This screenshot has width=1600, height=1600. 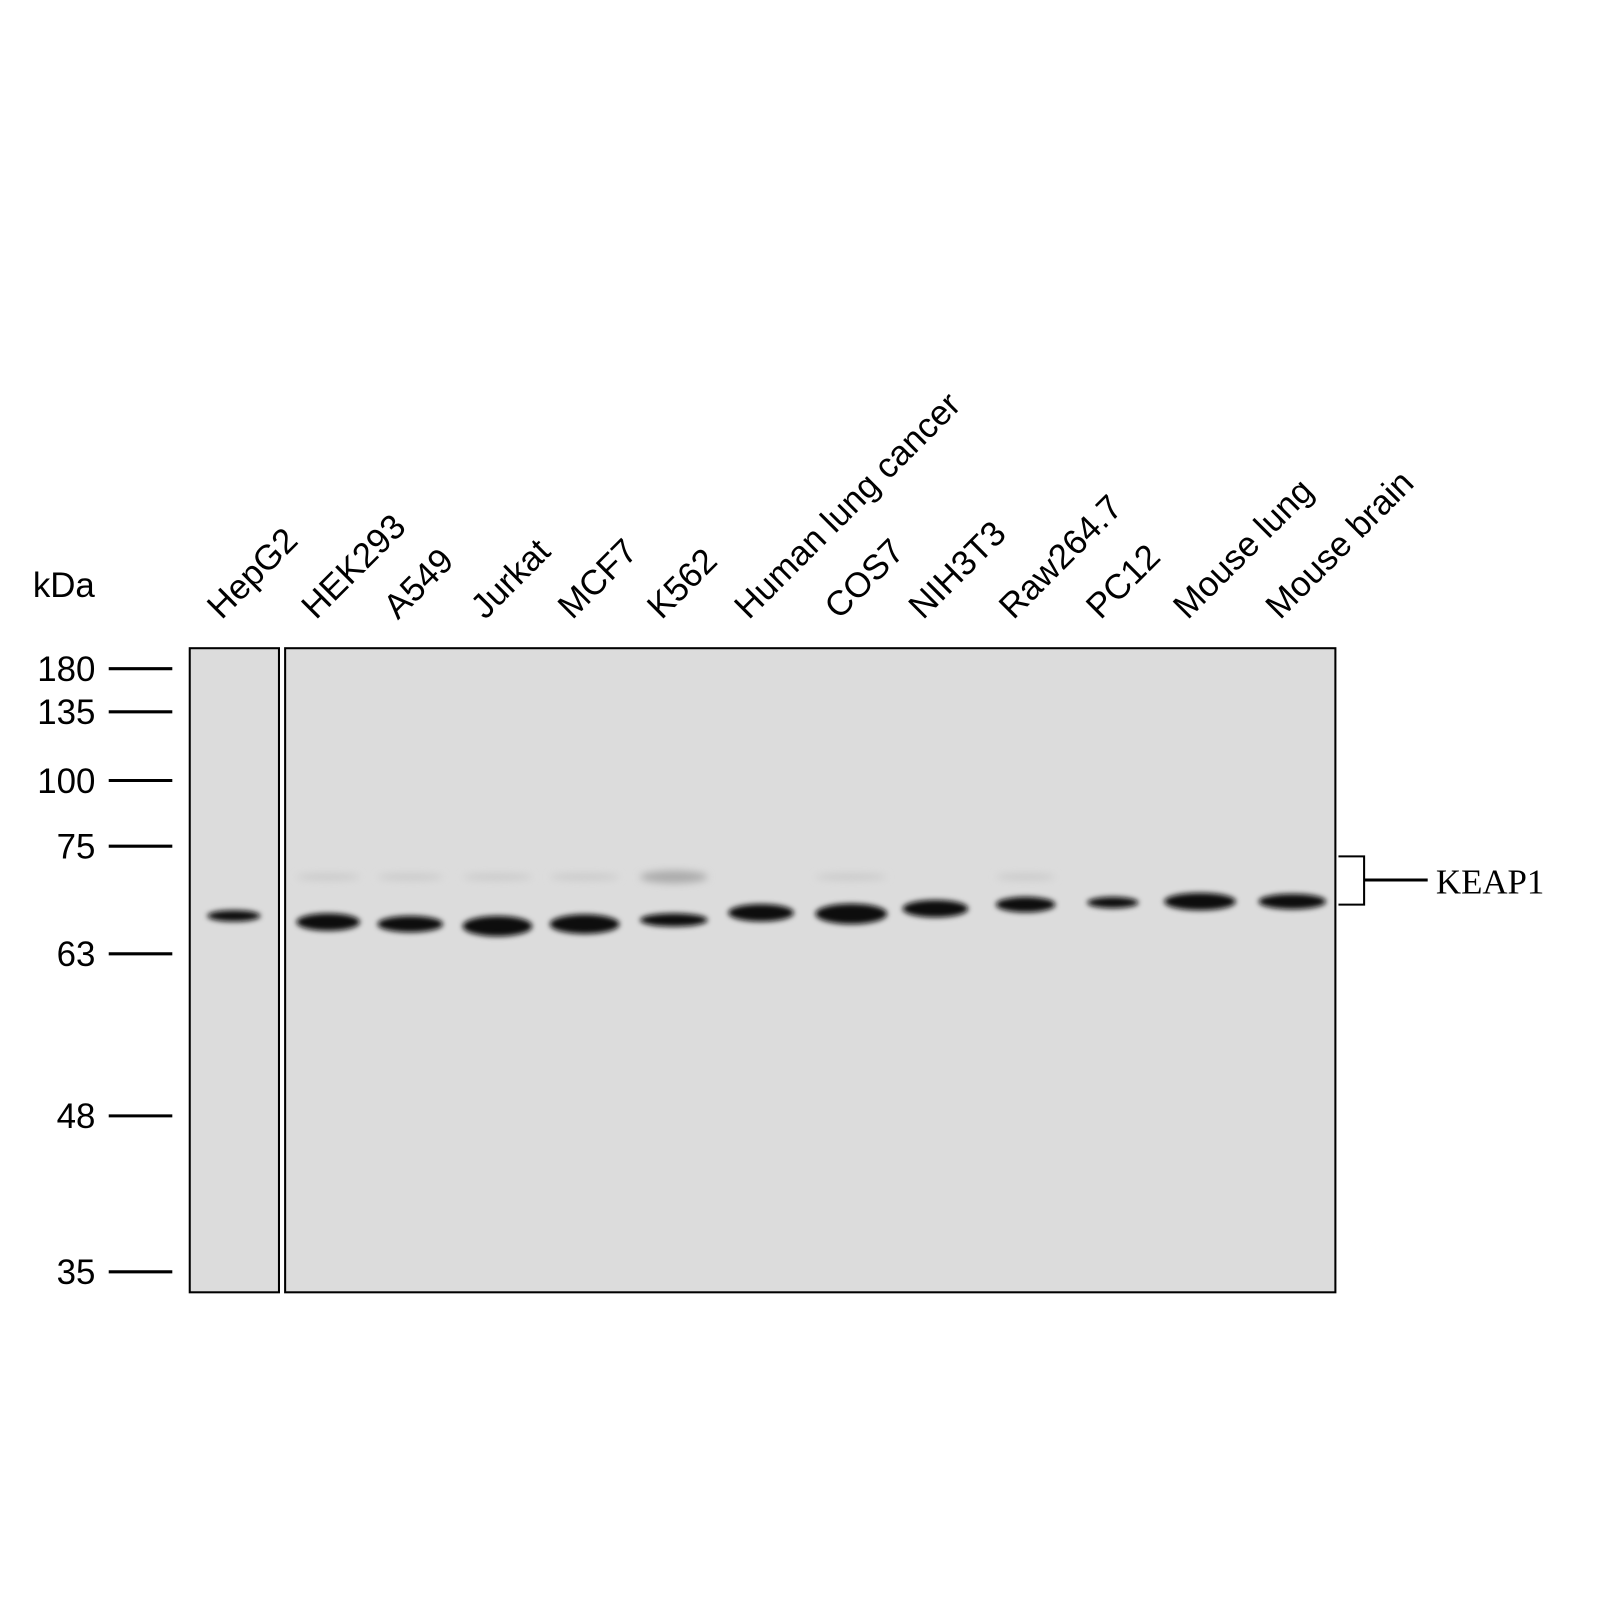 I want to click on target-label: KEAP1, so click(x=1490, y=881).